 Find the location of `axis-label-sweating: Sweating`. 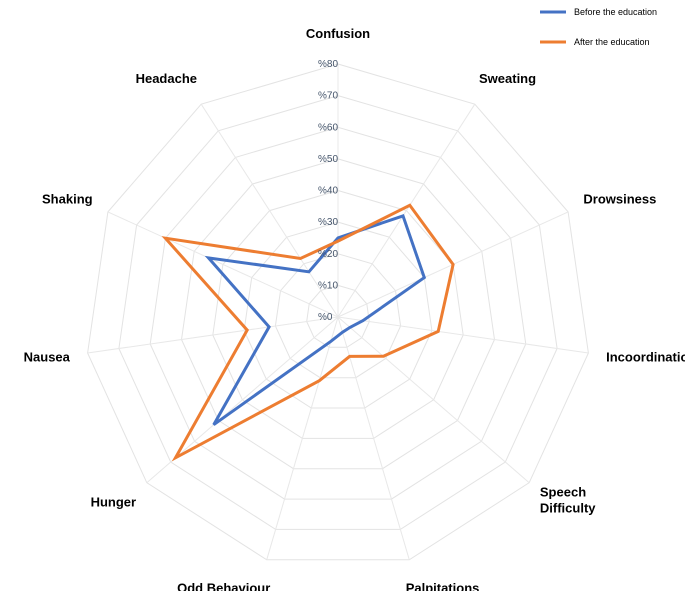

axis-label-sweating: Sweating is located at coordinates (507, 78).